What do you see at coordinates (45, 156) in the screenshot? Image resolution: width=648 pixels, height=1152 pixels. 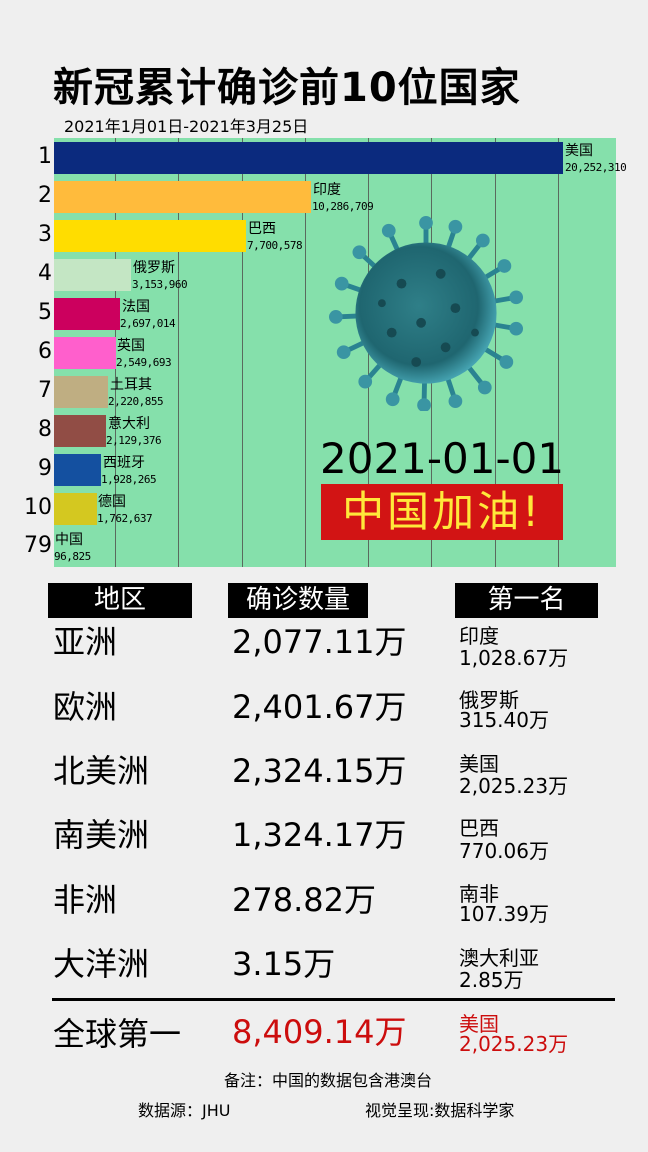 I see `rank-label: 1` at bounding box center [45, 156].